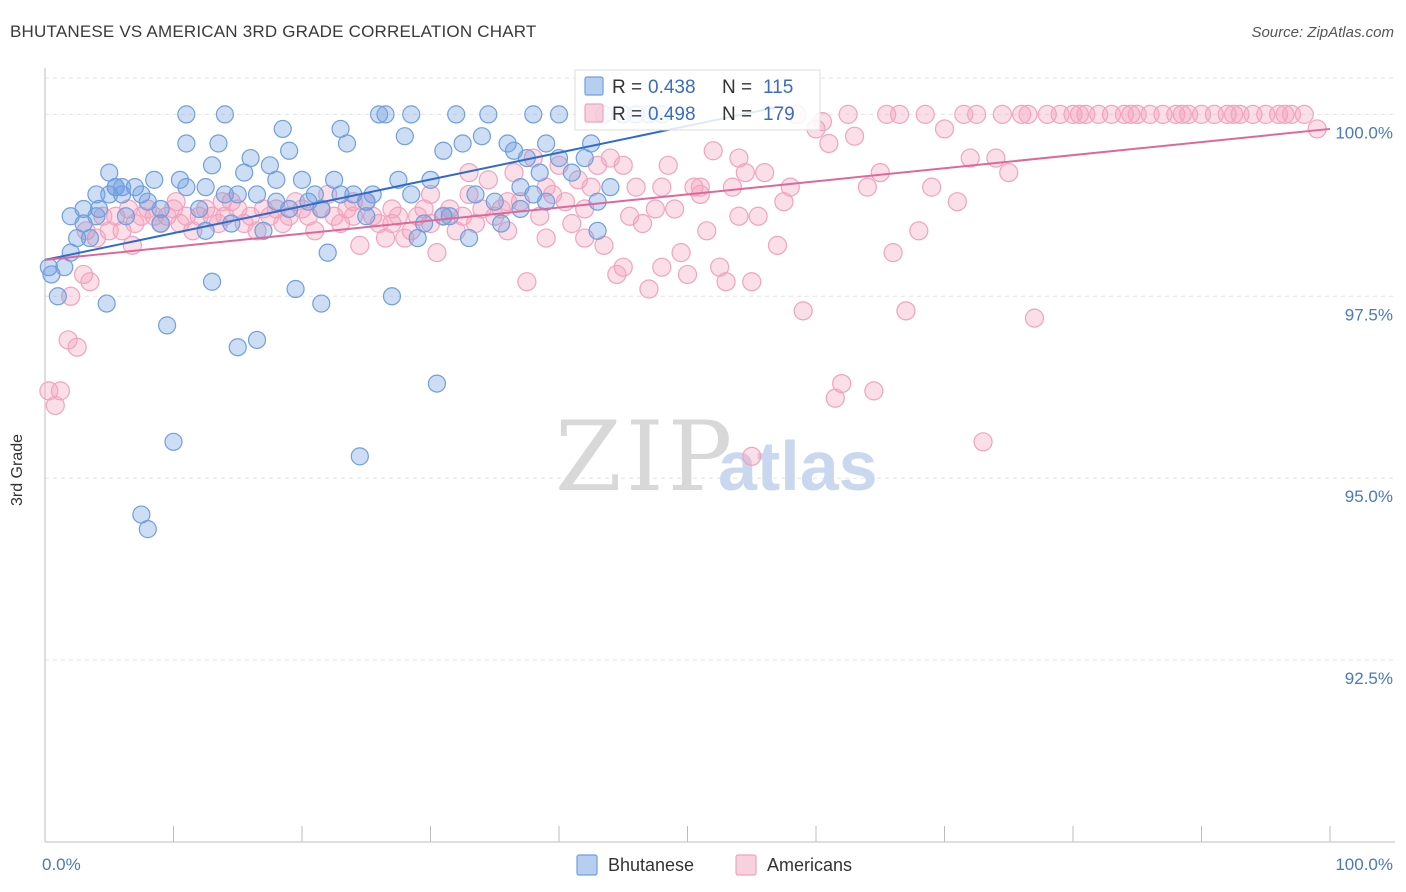 The height and width of the screenshot is (892, 1406). What do you see at coordinates (1369, 496) in the screenshot?
I see `y-tick-label: 95.0%` at bounding box center [1369, 496].